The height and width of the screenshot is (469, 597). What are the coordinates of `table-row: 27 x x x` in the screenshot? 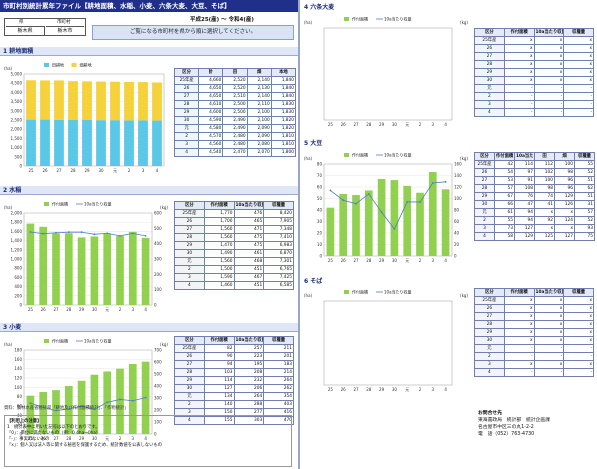 It's located at (534, 56).